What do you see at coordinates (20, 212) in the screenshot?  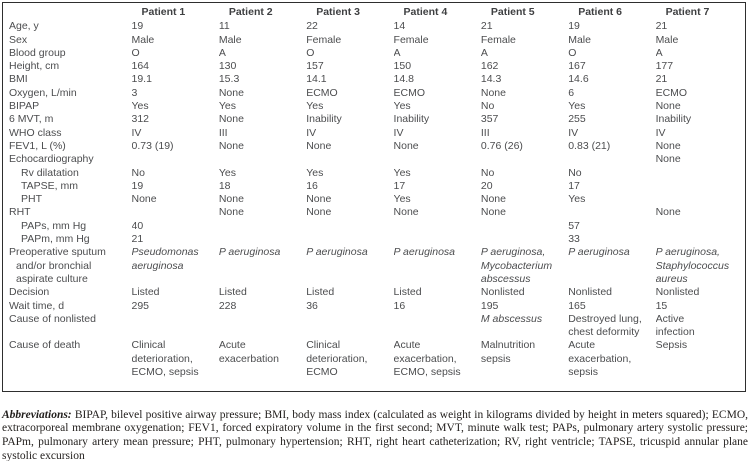 I see `row-label: RHT` at bounding box center [20, 212].